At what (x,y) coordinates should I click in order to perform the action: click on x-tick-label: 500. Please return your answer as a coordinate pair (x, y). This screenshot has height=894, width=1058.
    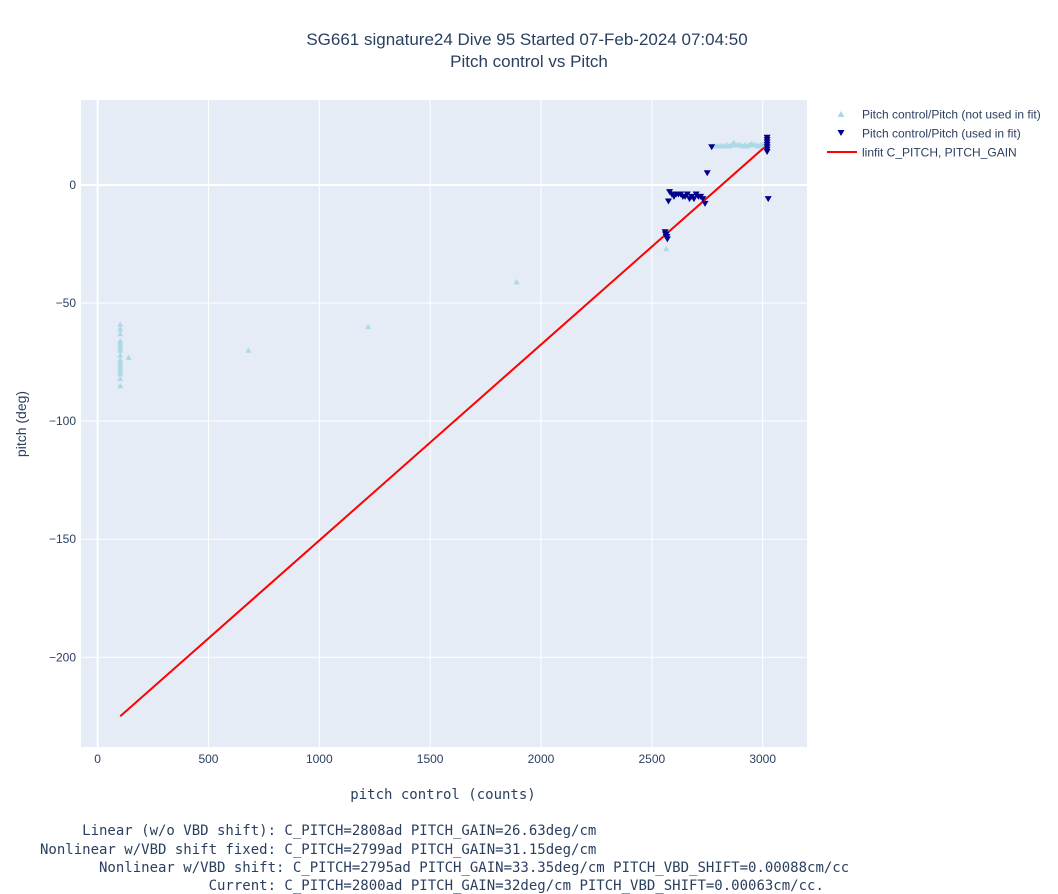
    Looking at the image, I should click on (208, 759).